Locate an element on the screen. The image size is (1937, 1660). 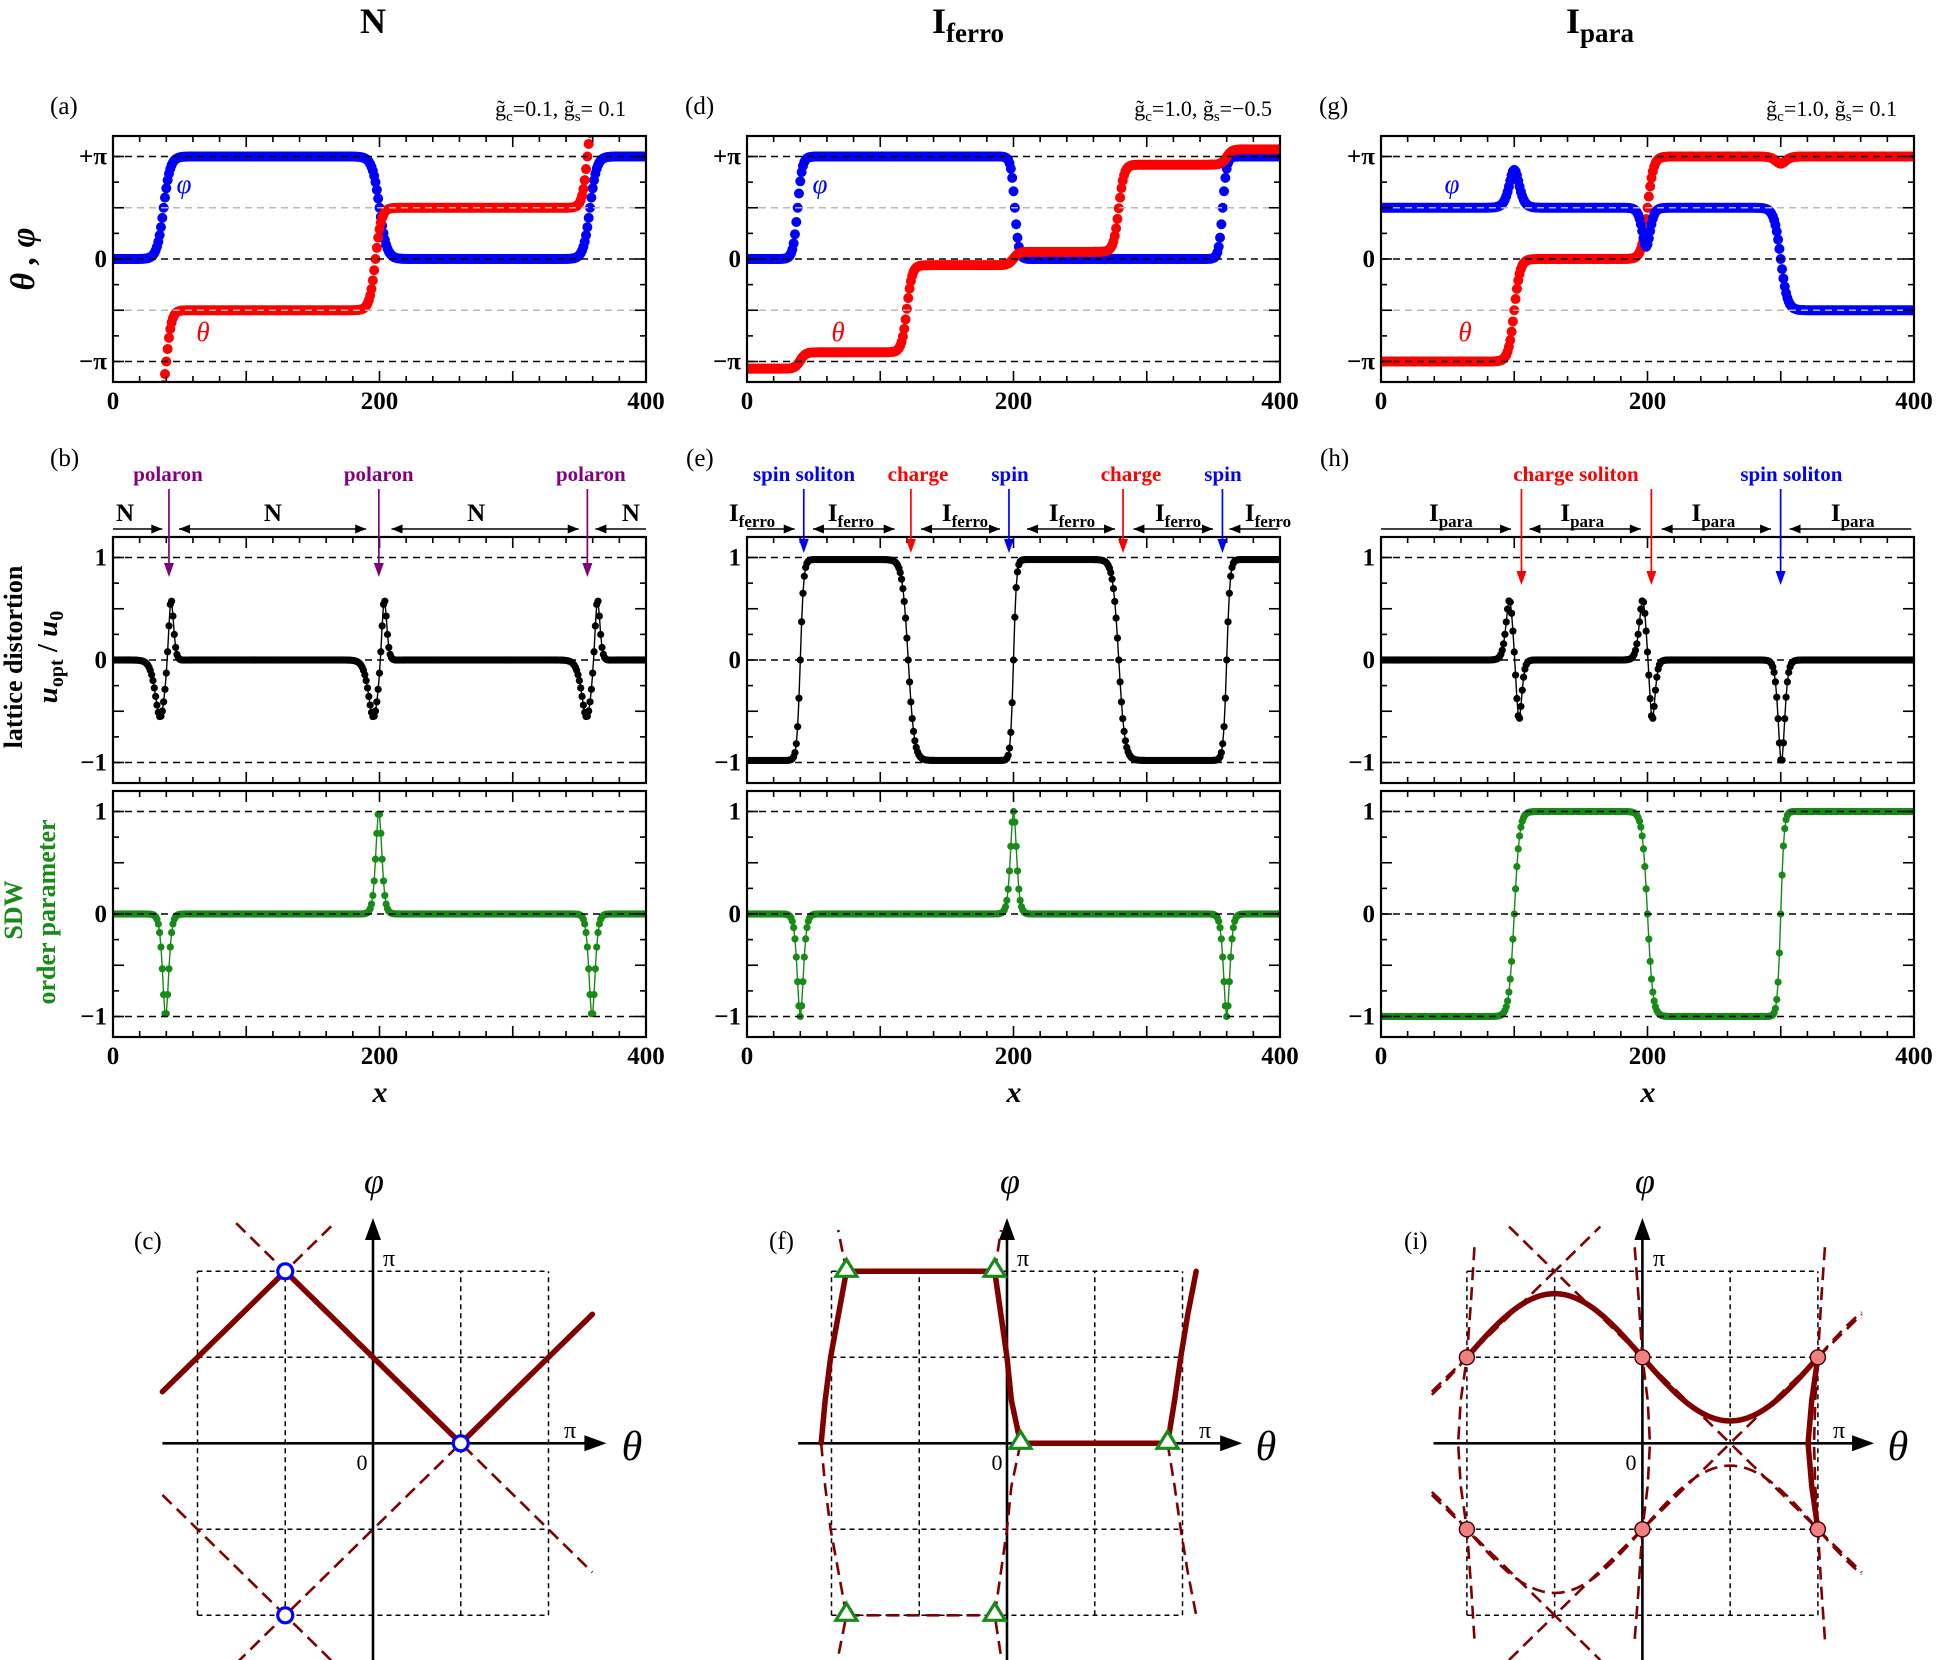
plot-area is located at coordinates (1647, 680).